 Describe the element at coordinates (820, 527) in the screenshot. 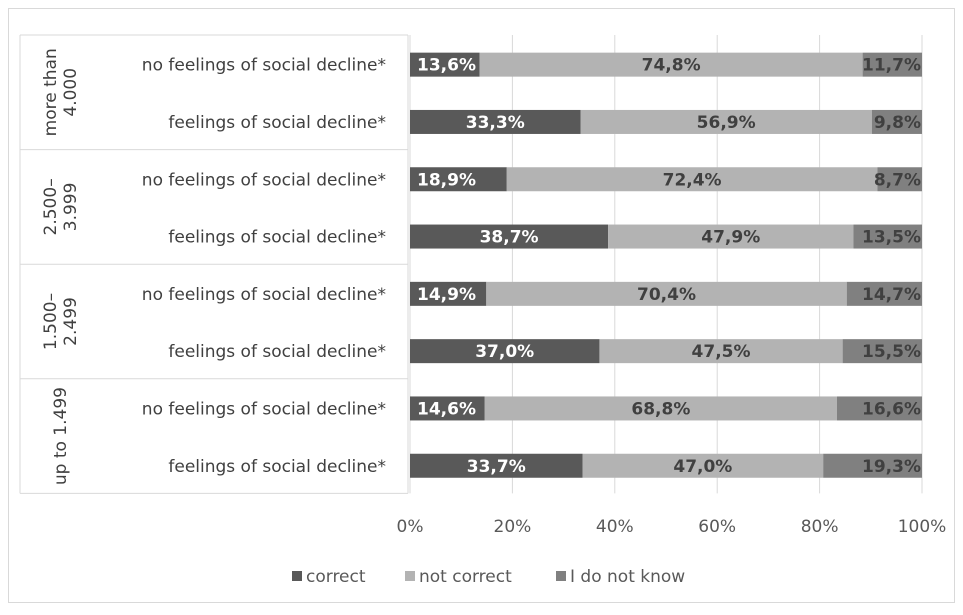

I see `x-tick-label: 80%` at that location.